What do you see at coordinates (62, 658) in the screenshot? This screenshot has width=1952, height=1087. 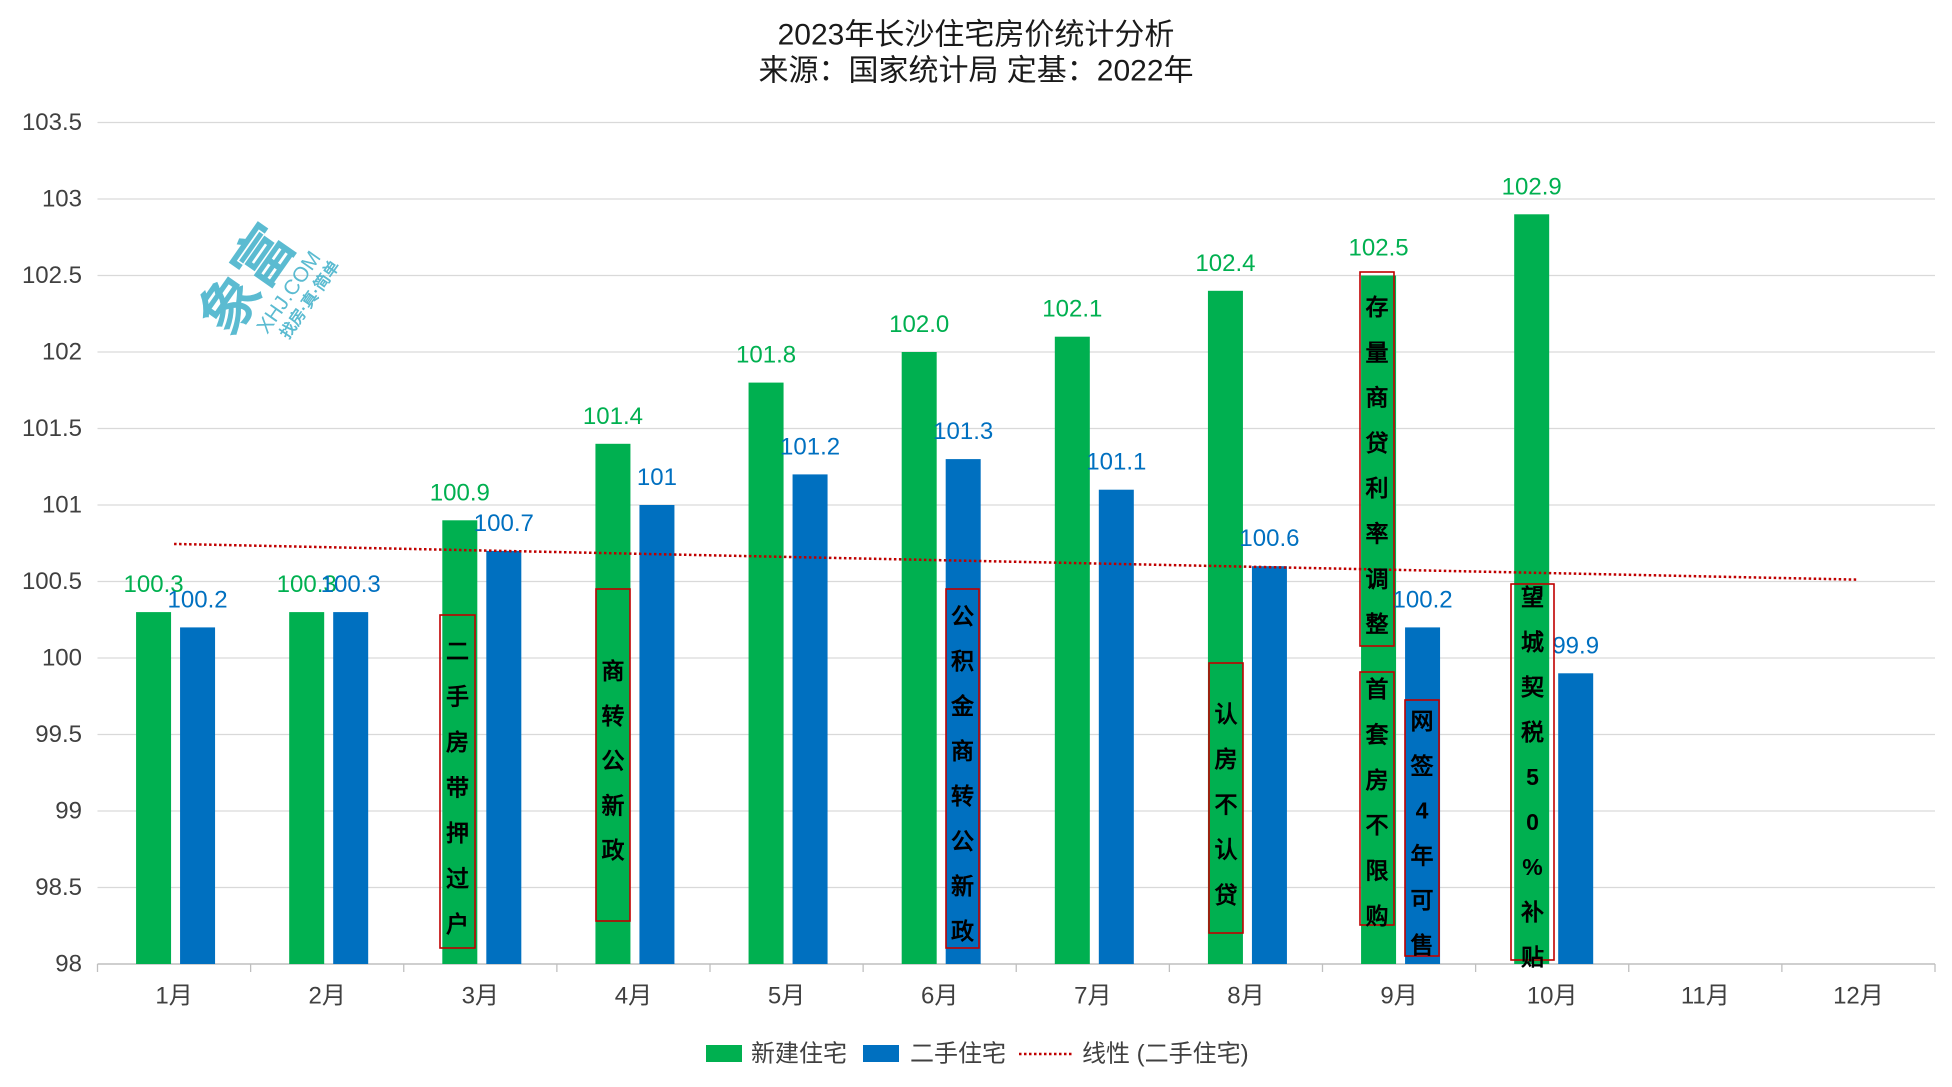 I see `y-tick-label: 100` at bounding box center [62, 658].